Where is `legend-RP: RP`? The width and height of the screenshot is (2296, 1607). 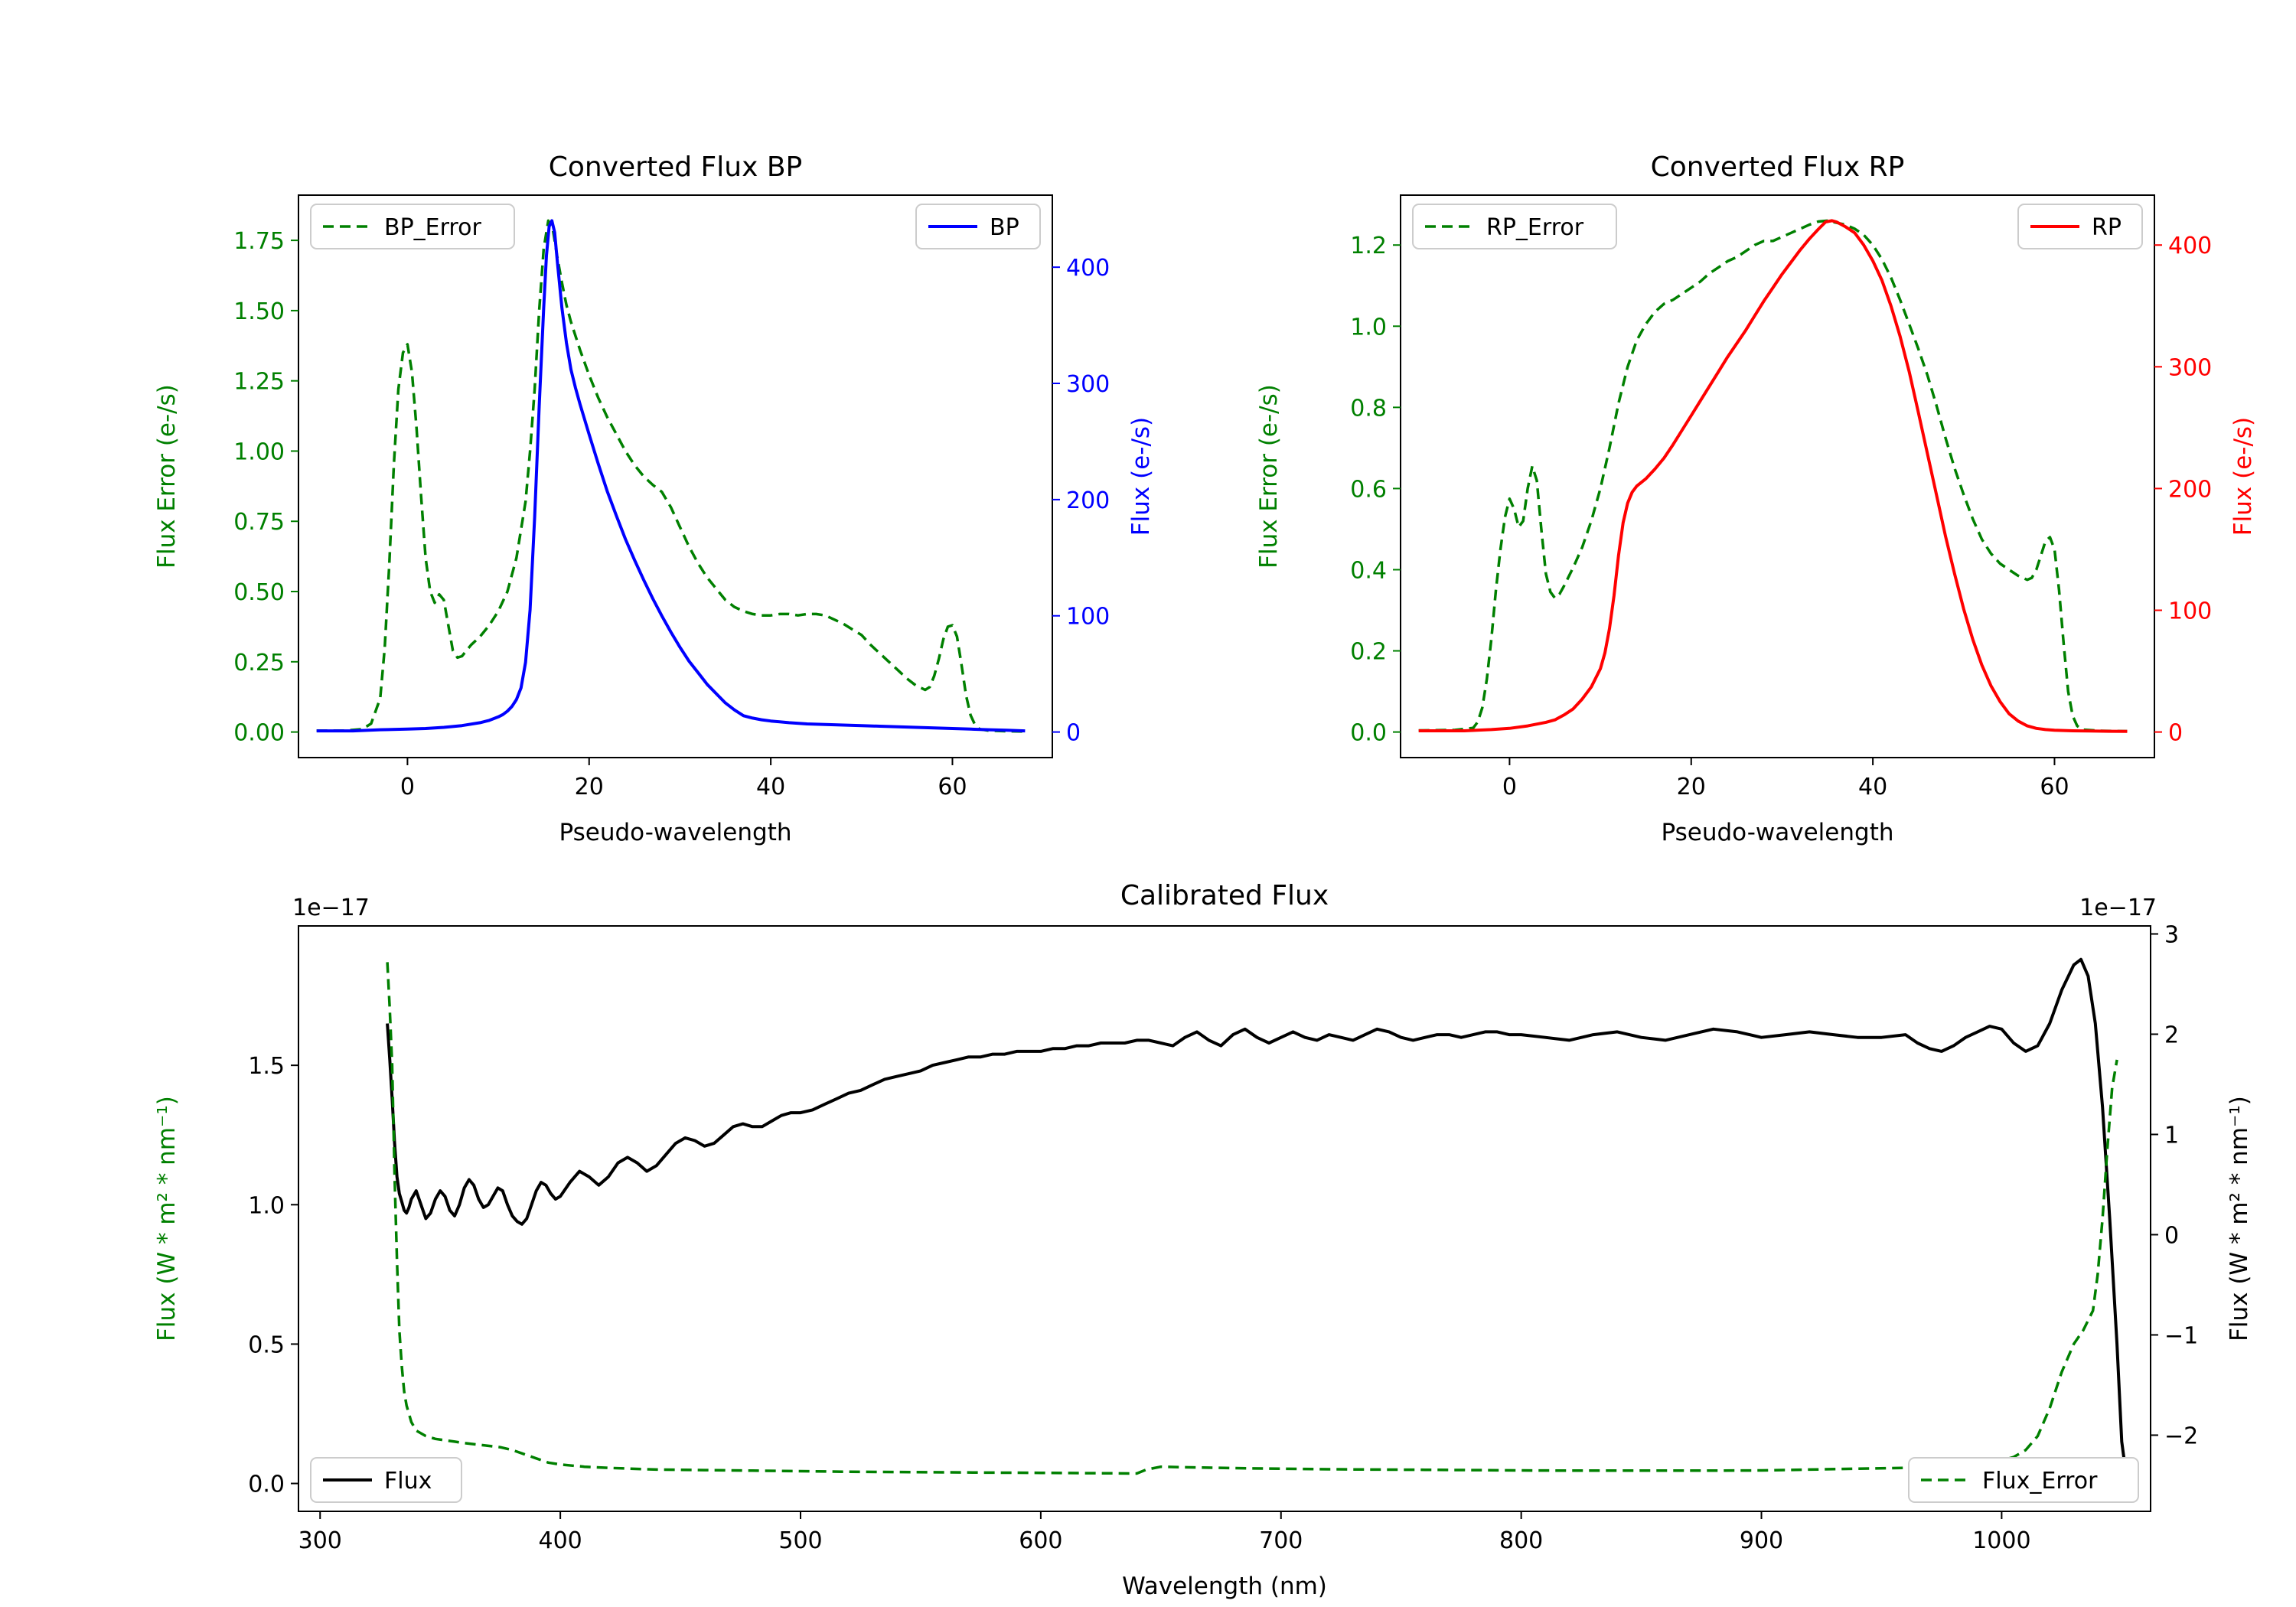
legend-RP: RP is located at coordinates (2080, 226).